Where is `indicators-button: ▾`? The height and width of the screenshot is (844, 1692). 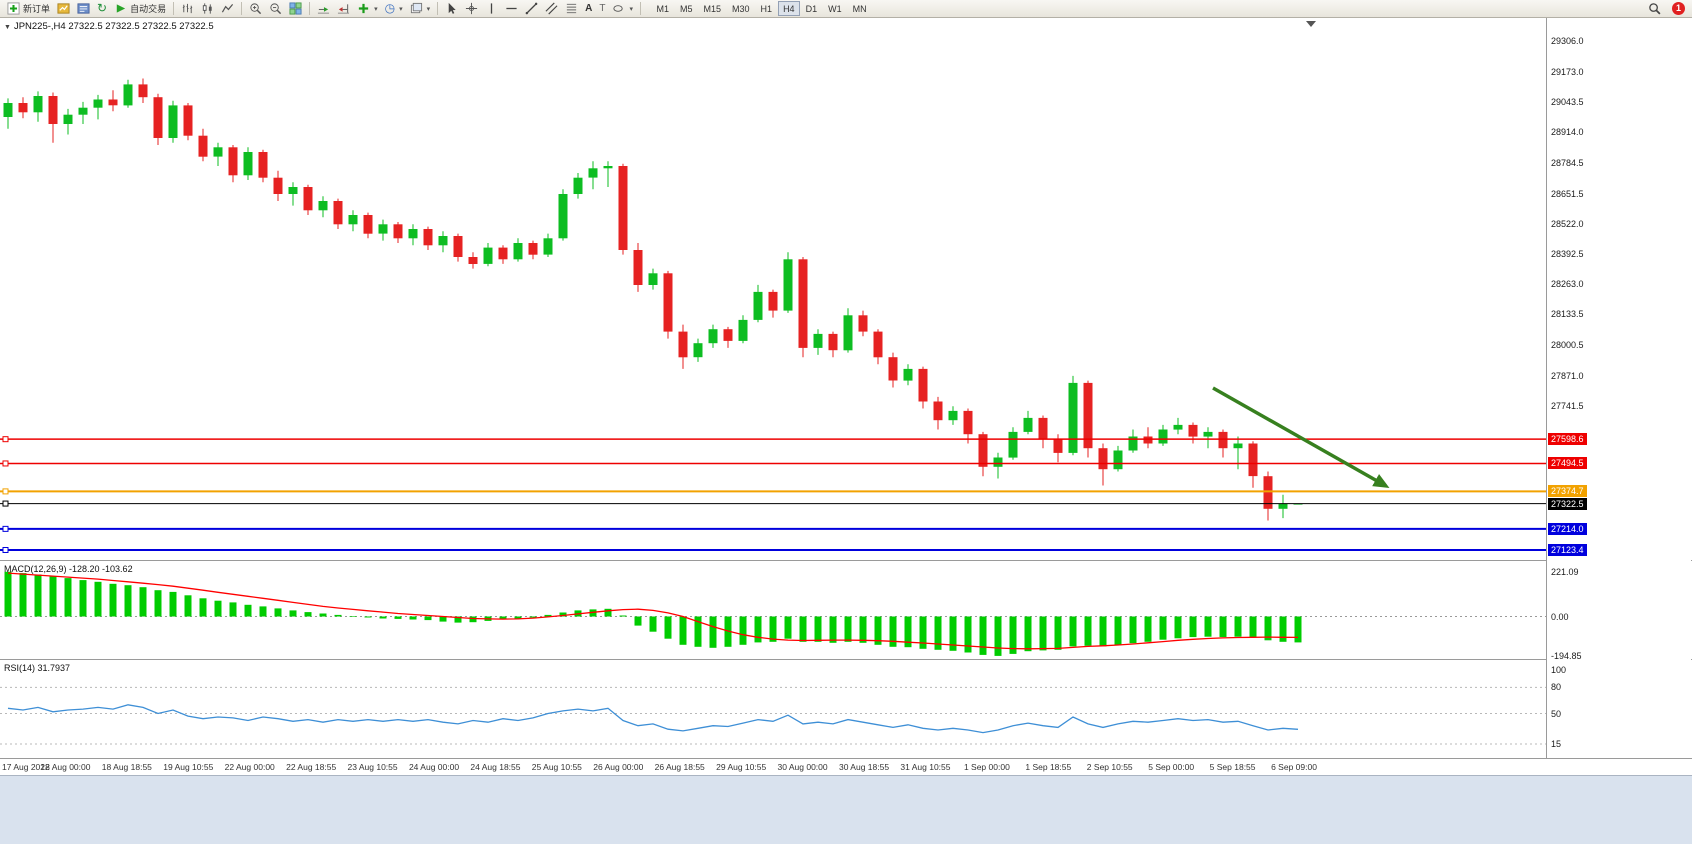
indicators-button: ▾ is located at coordinates (367, 9).